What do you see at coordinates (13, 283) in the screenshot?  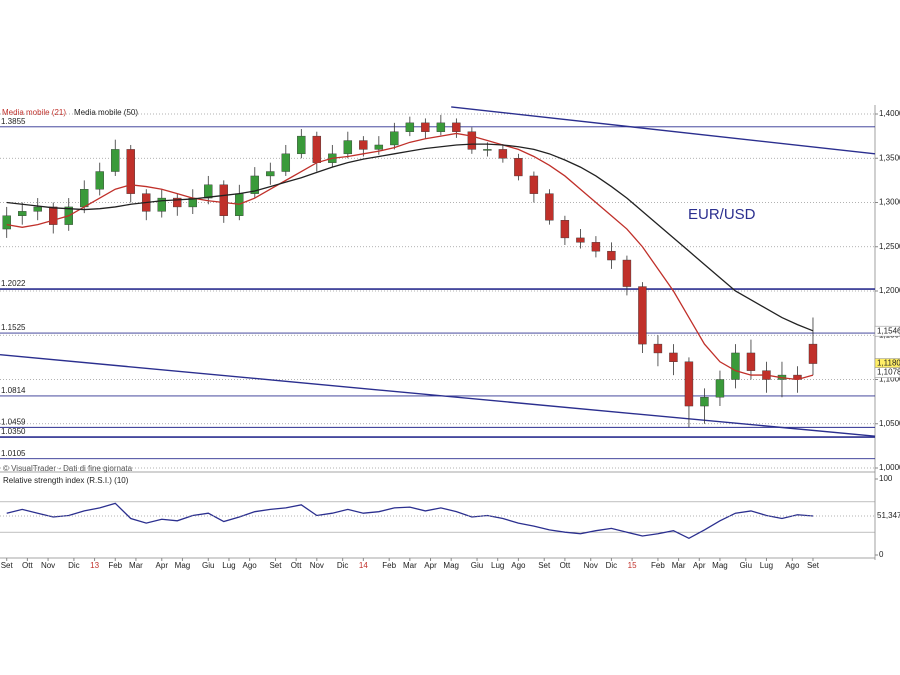 I see `level-label: 1.2022` at bounding box center [13, 283].